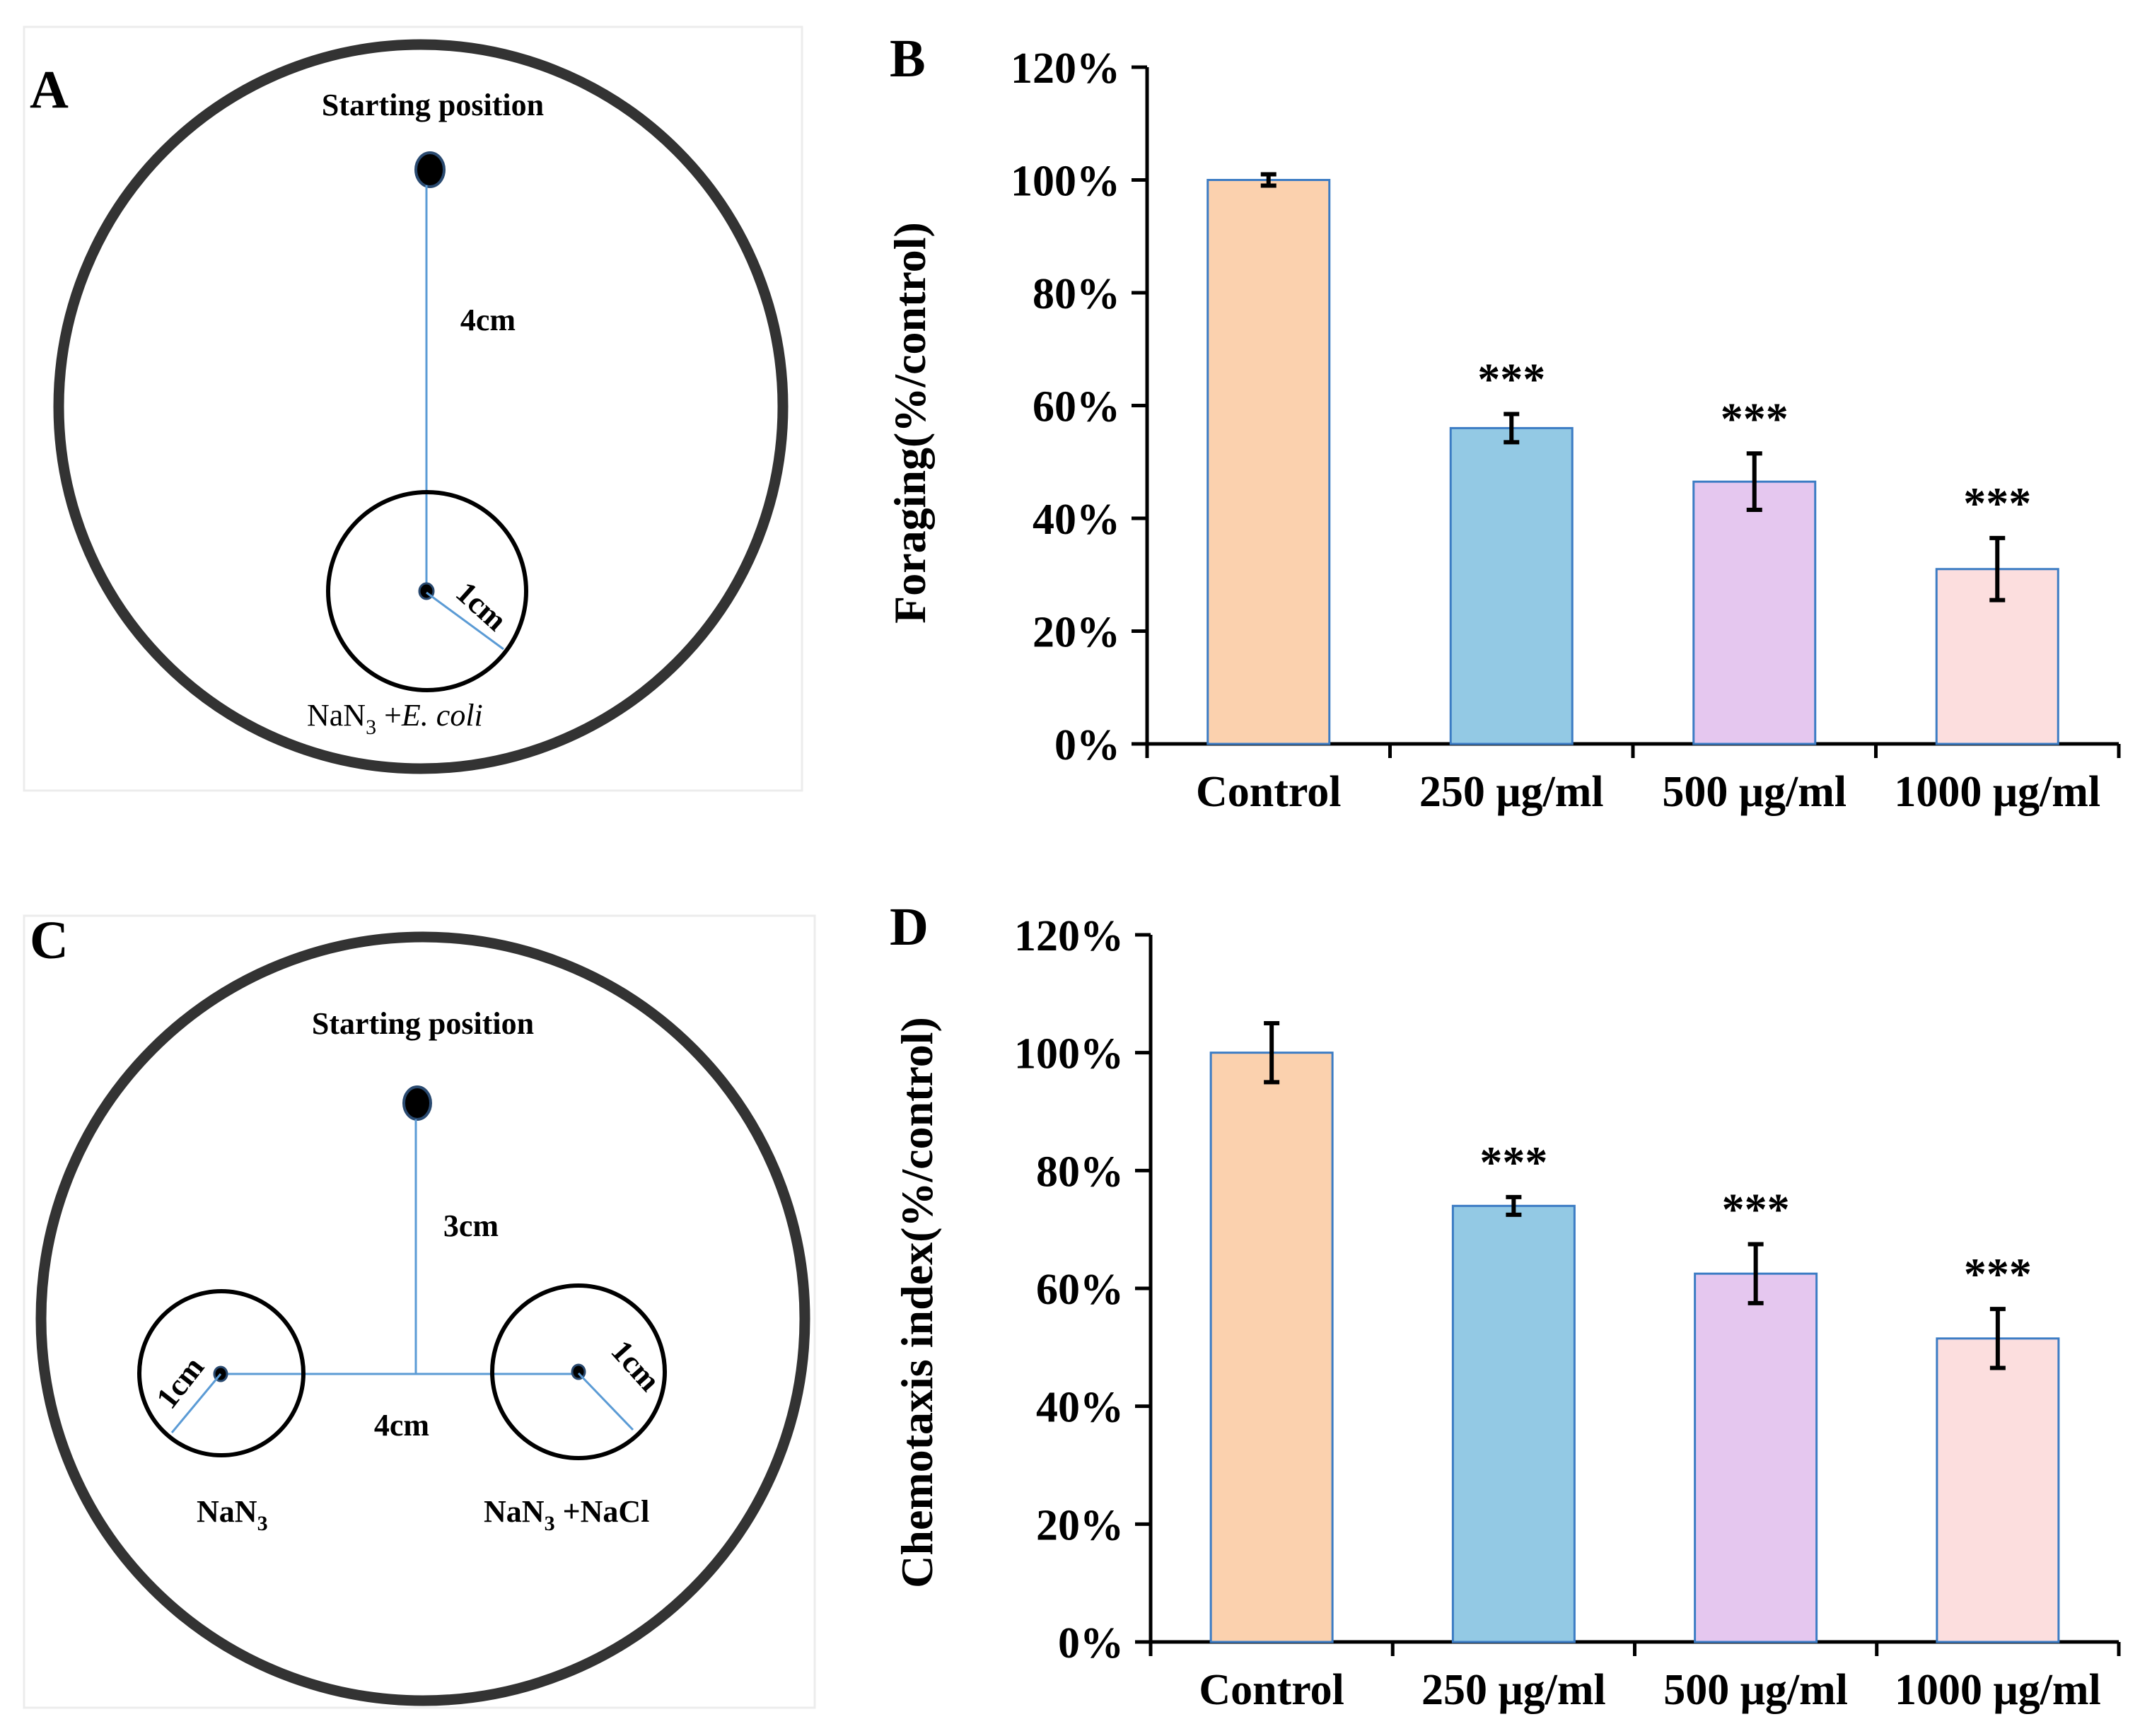 The image size is (2140, 1736). I want to click on chart-b-y-tick-label: 80%, so click(1076, 294).